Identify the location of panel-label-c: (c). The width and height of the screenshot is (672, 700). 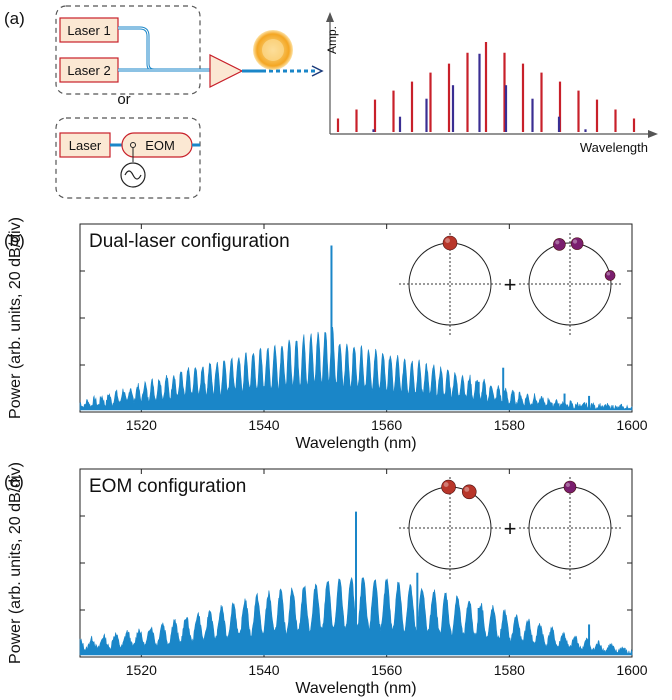
(14, 481).